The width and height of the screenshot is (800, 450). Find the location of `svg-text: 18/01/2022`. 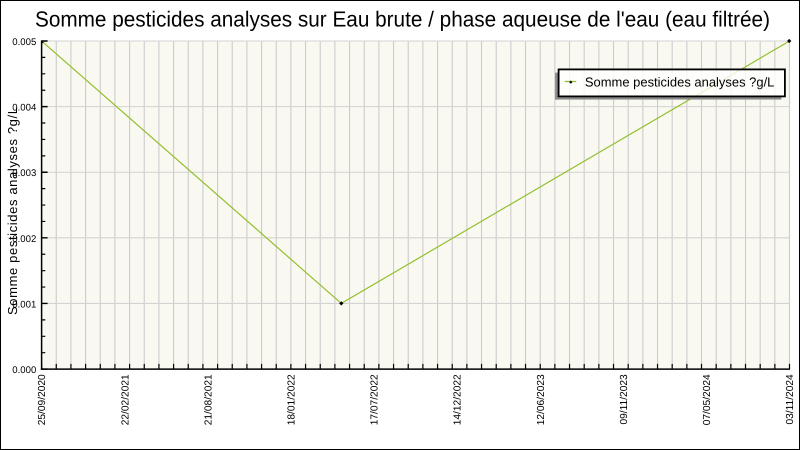

svg-text: 18/01/2022 is located at coordinates (292, 399).